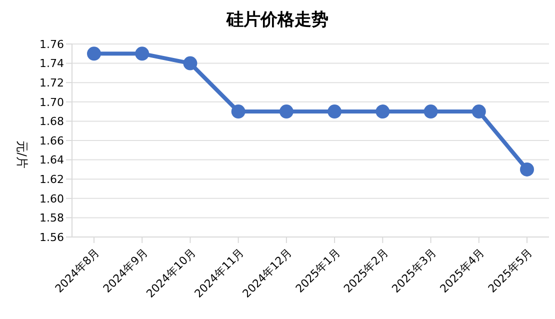 This screenshot has width=555, height=319. What do you see at coordinates (52, 83) in the screenshot?
I see `y-tick-label: 1.72` at bounding box center [52, 83].